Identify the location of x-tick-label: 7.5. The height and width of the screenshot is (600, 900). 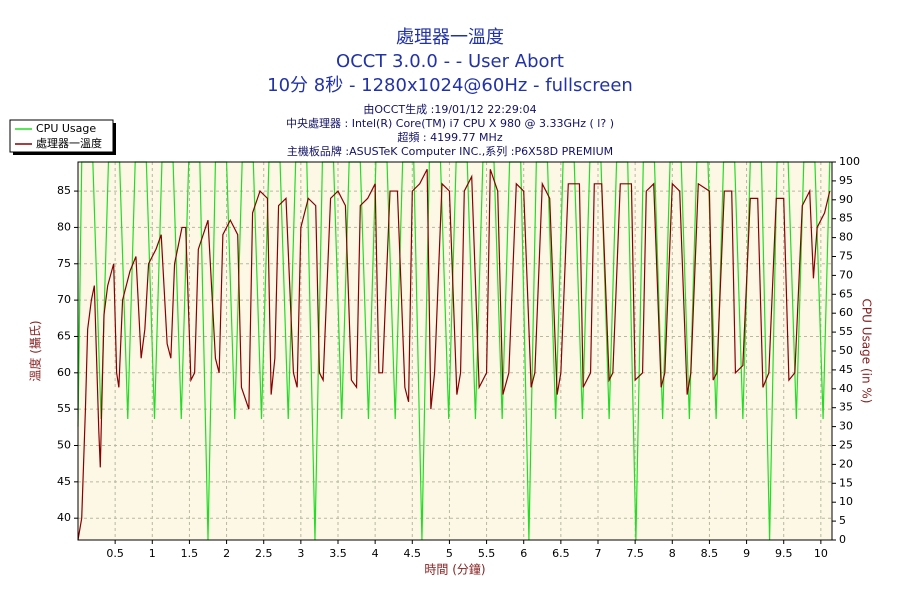
(635, 553).